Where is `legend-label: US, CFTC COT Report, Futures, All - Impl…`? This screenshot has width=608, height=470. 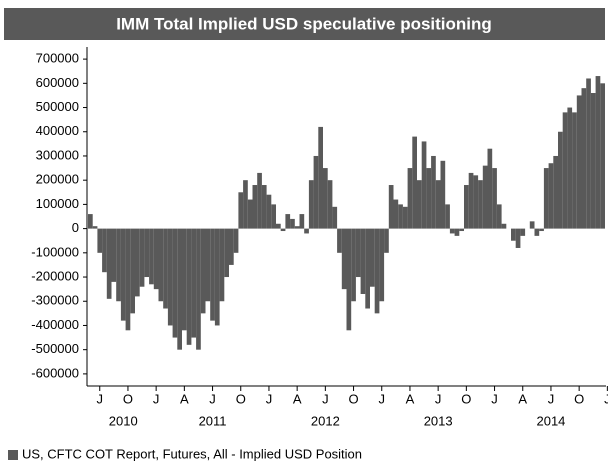
legend-label: US, CFTC COT Report, Futures, All - Impl… is located at coordinates (192, 453).